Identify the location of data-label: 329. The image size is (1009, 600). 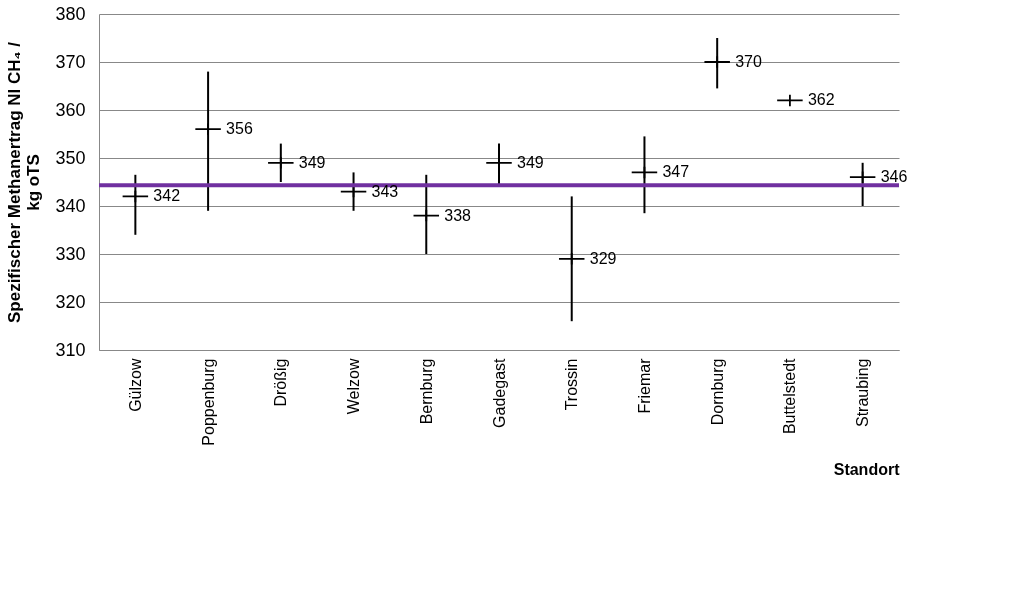
(603, 258).